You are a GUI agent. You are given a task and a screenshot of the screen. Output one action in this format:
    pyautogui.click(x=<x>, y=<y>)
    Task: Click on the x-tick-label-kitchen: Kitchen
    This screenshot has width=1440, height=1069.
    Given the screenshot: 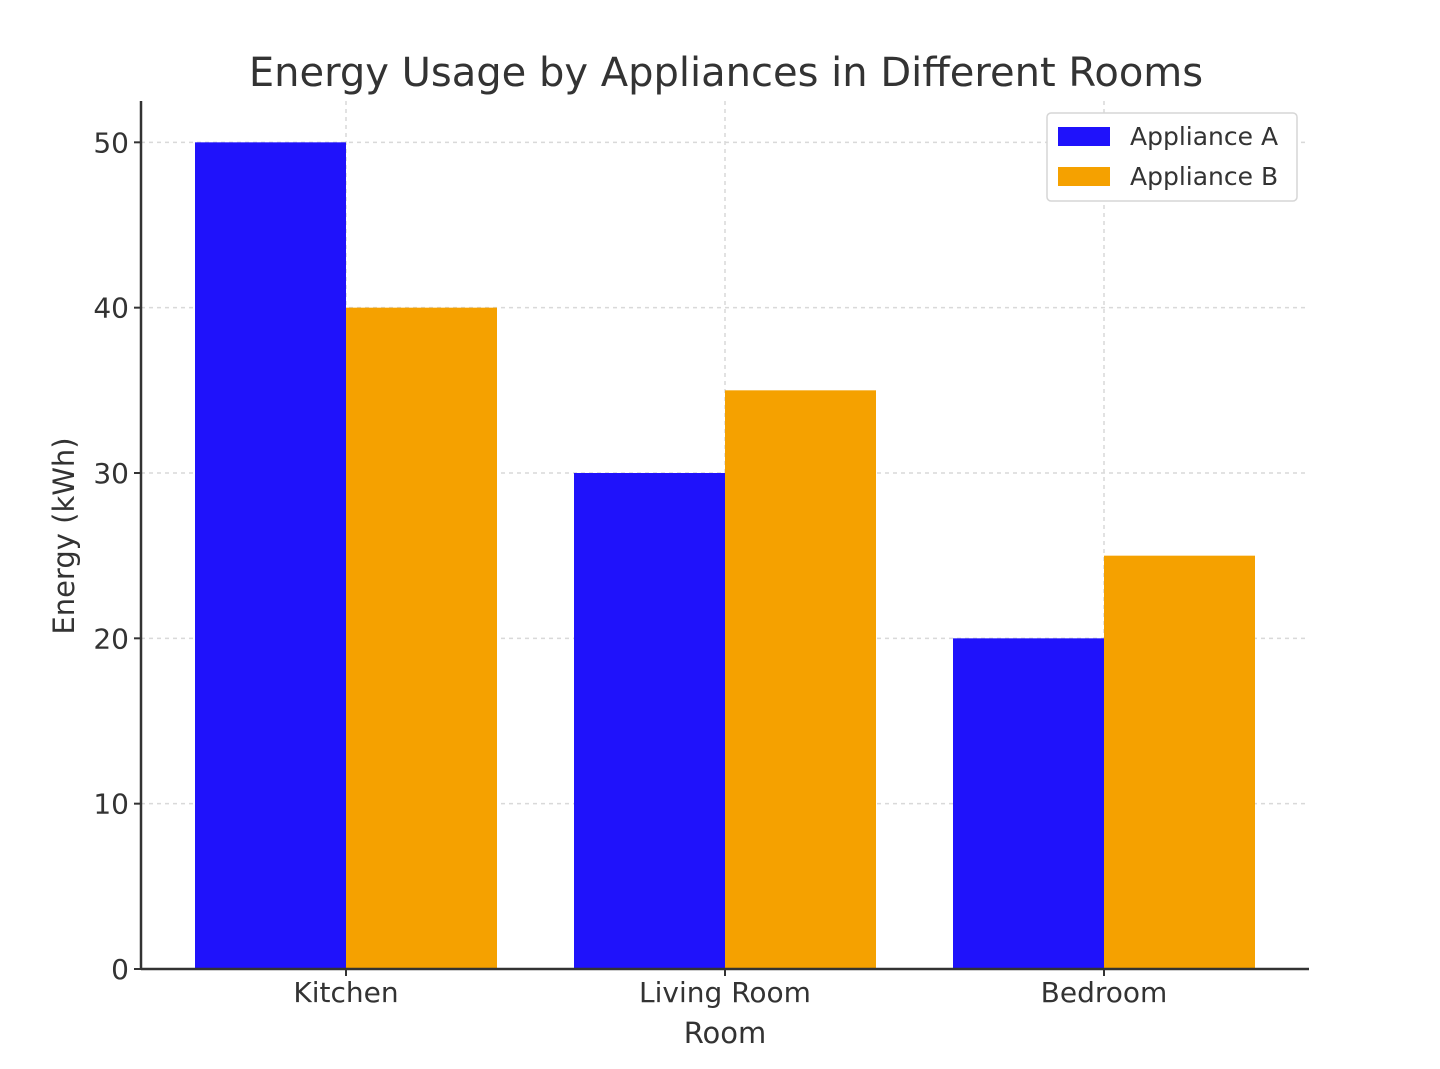 What is the action you would take?
    pyautogui.click(x=345, y=992)
    